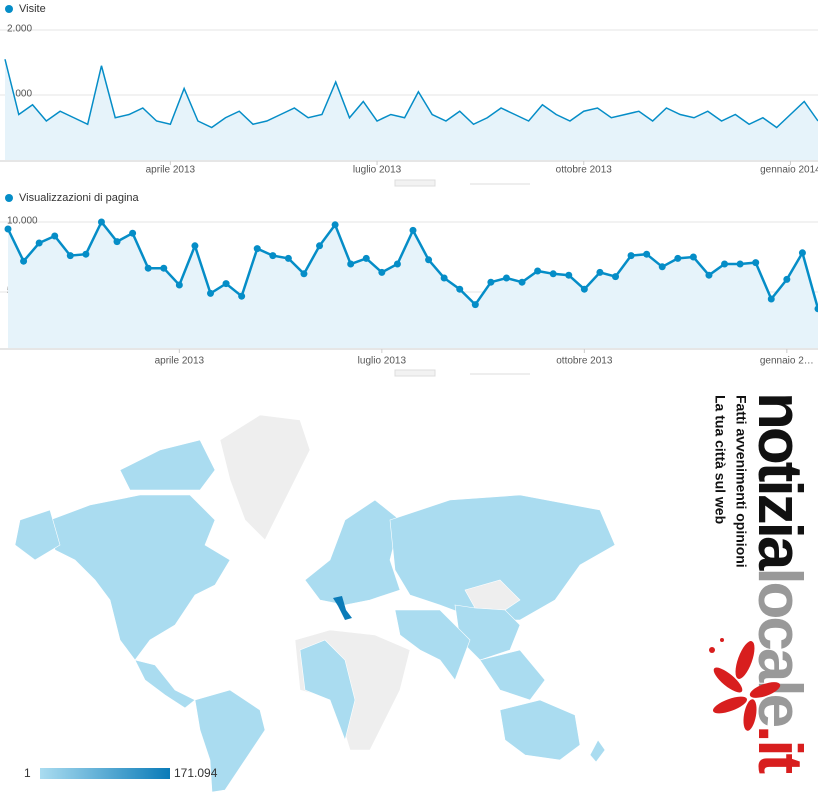 Image resolution: width=818 pixels, height=802 pixels. Describe the element at coordinates (327, 690) in the screenshot. I see `africa` at that location.